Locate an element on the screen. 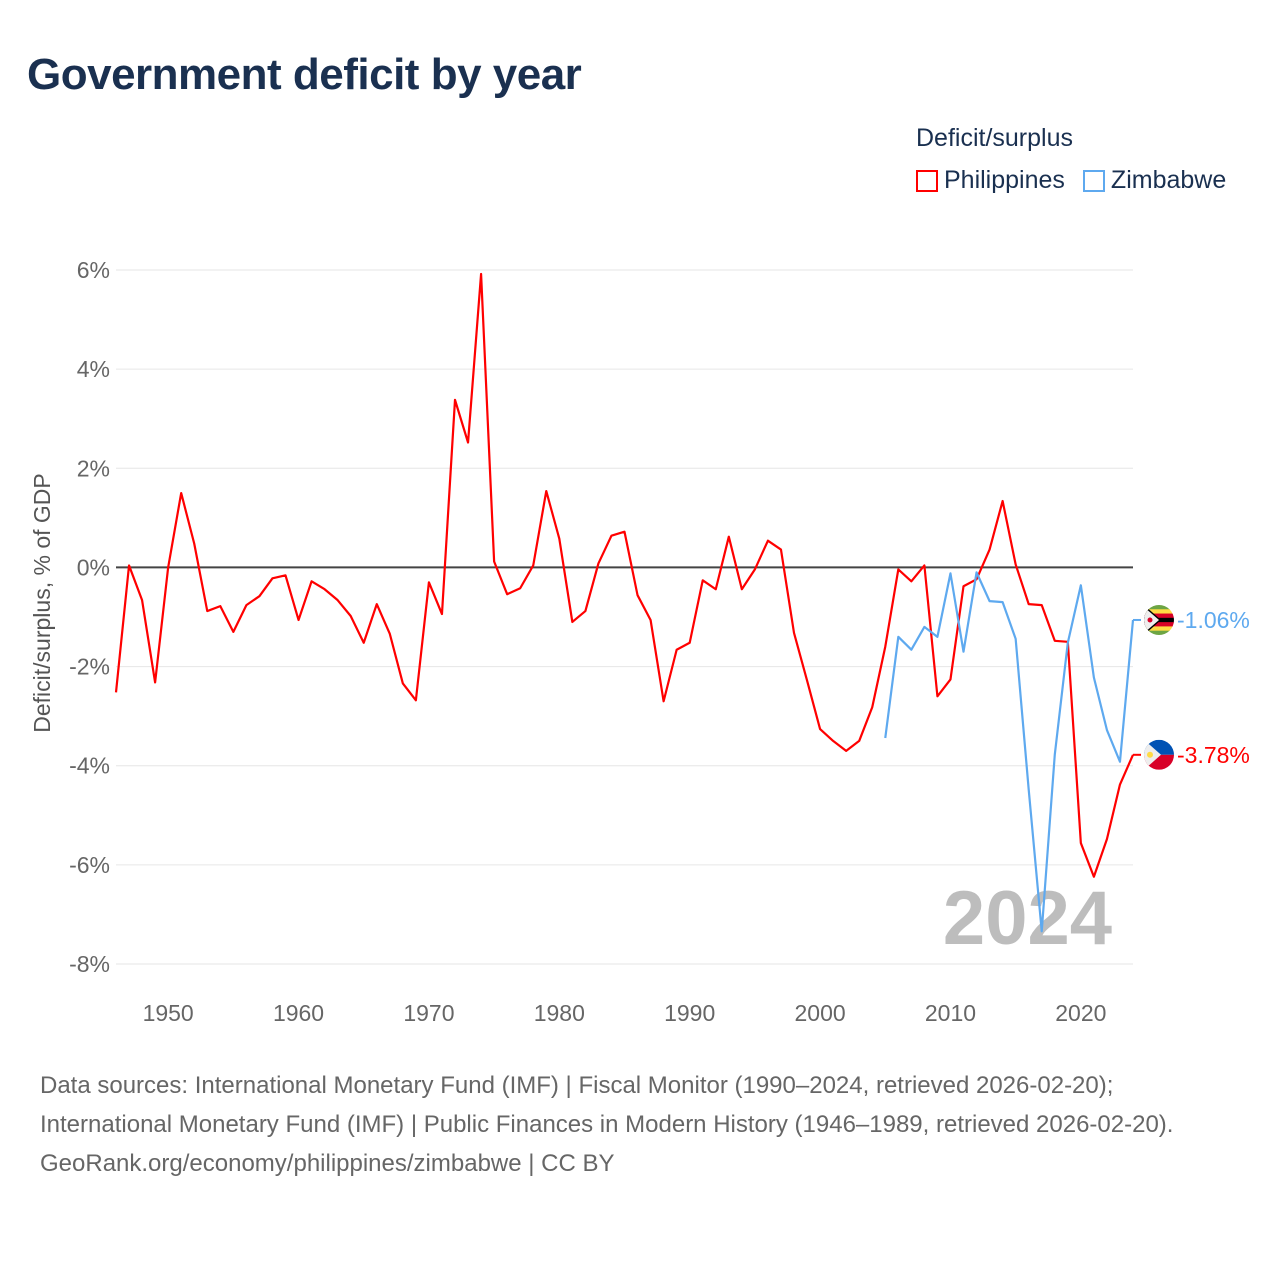  x-tick-label: 2000 is located at coordinates (819, 1013).